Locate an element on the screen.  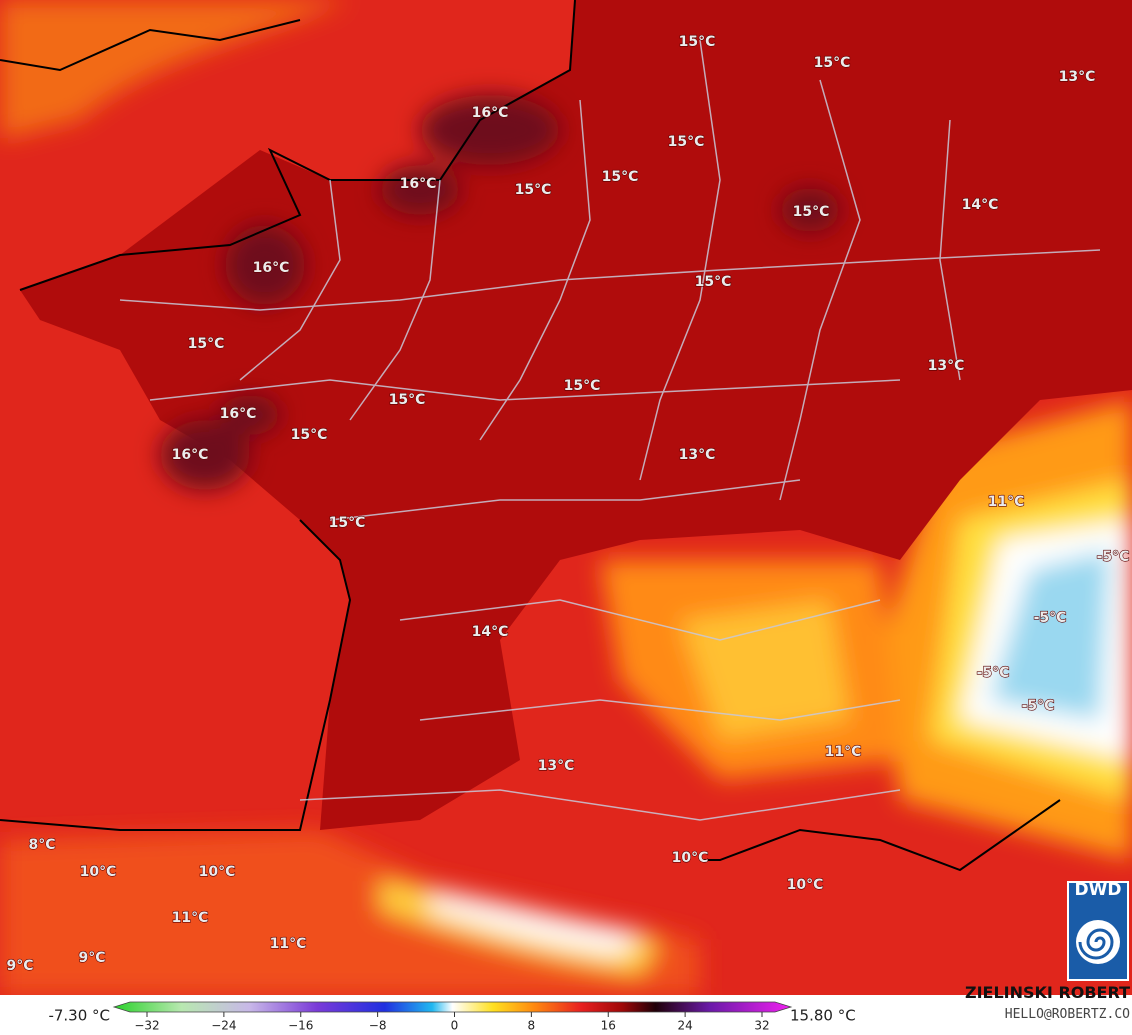
colorbar-tick-label: 24 is located at coordinates (684, 1026).